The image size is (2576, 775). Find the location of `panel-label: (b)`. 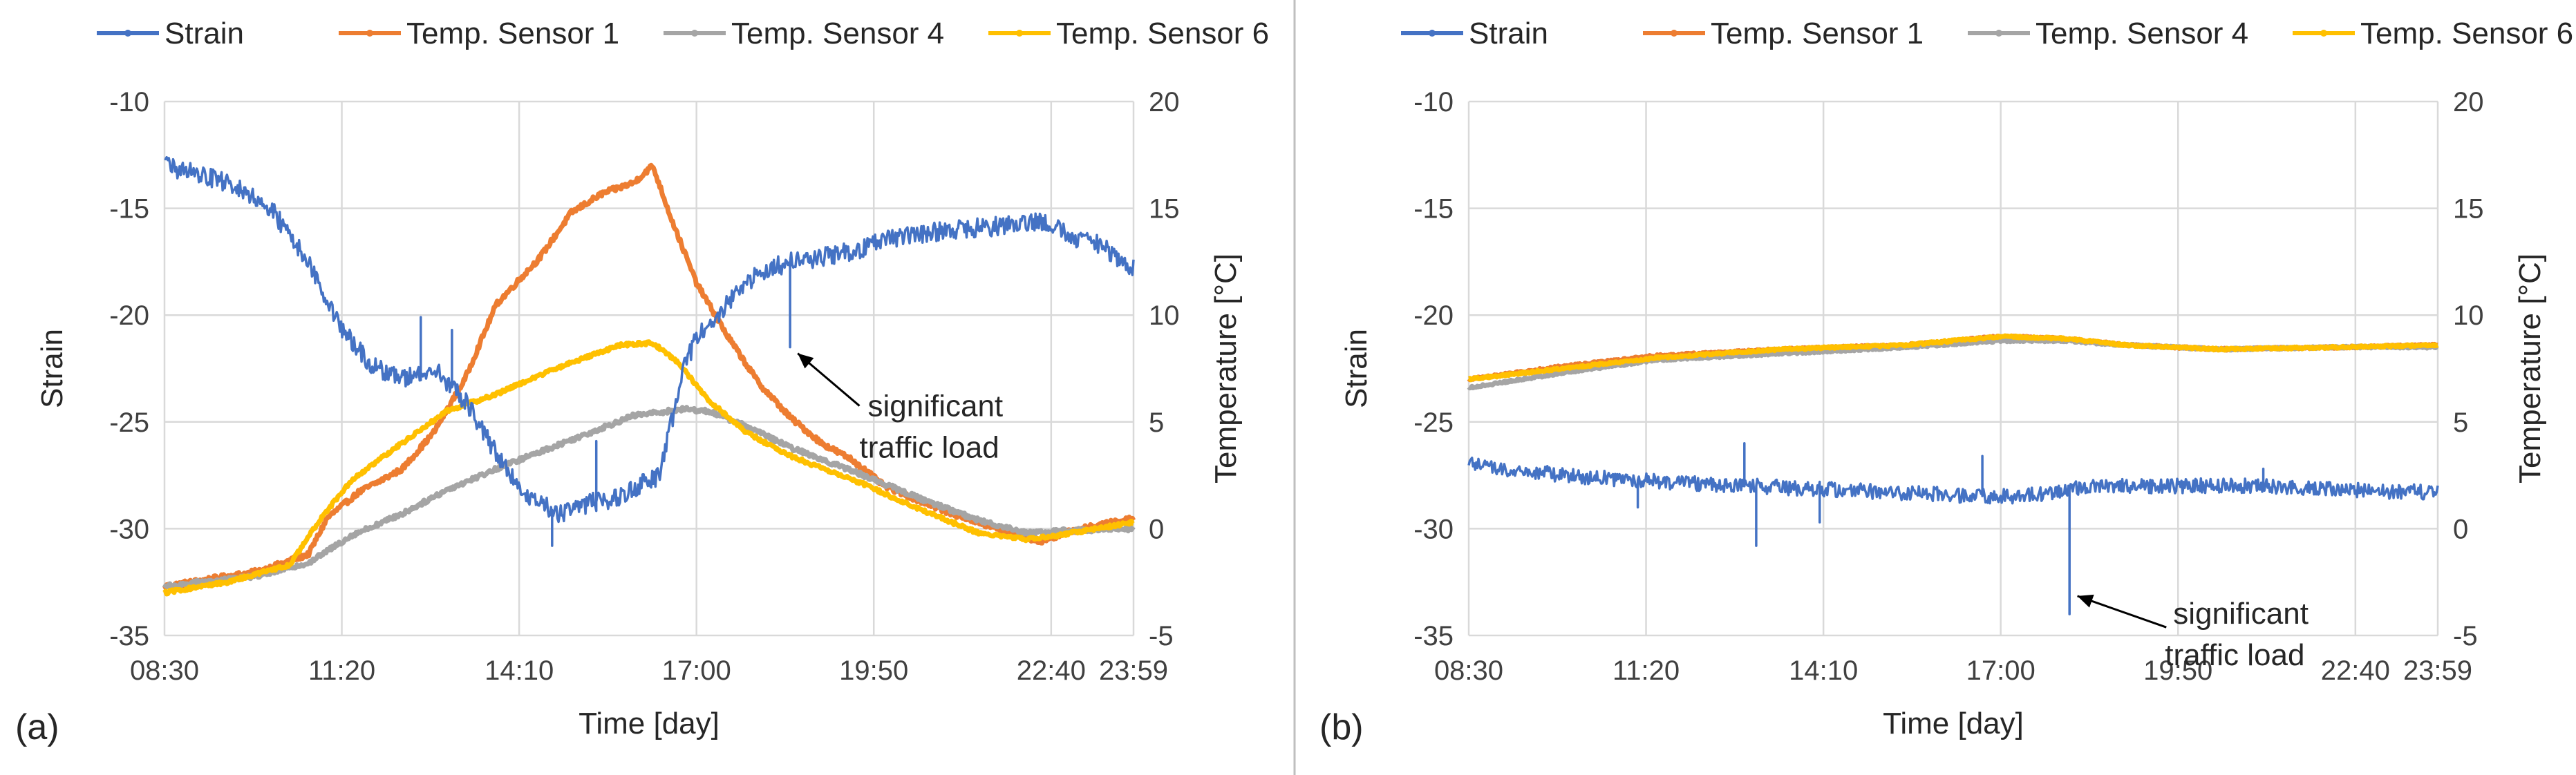

panel-label: (b) is located at coordinates (1341, 727).